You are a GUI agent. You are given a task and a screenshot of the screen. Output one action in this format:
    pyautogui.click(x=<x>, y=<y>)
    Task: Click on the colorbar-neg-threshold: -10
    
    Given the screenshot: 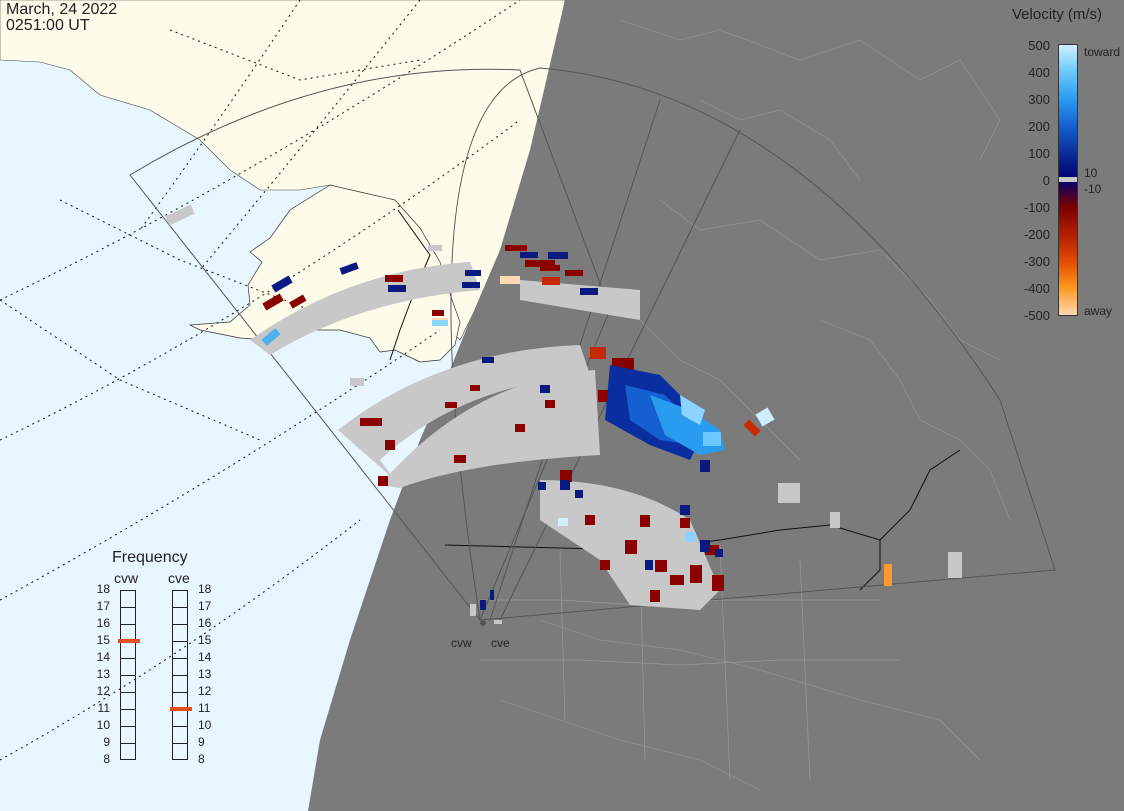 What is the action you would take?
    pyautogui.click(x=1093, y=189)
    